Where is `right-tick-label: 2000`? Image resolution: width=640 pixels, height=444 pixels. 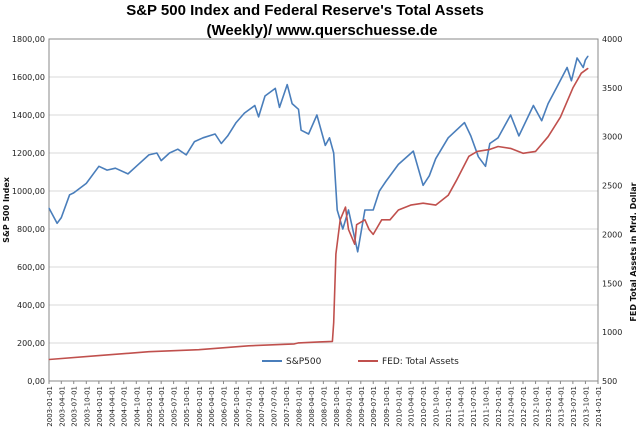
right-tick-label: 2000 is located at coordinates (612, 234).